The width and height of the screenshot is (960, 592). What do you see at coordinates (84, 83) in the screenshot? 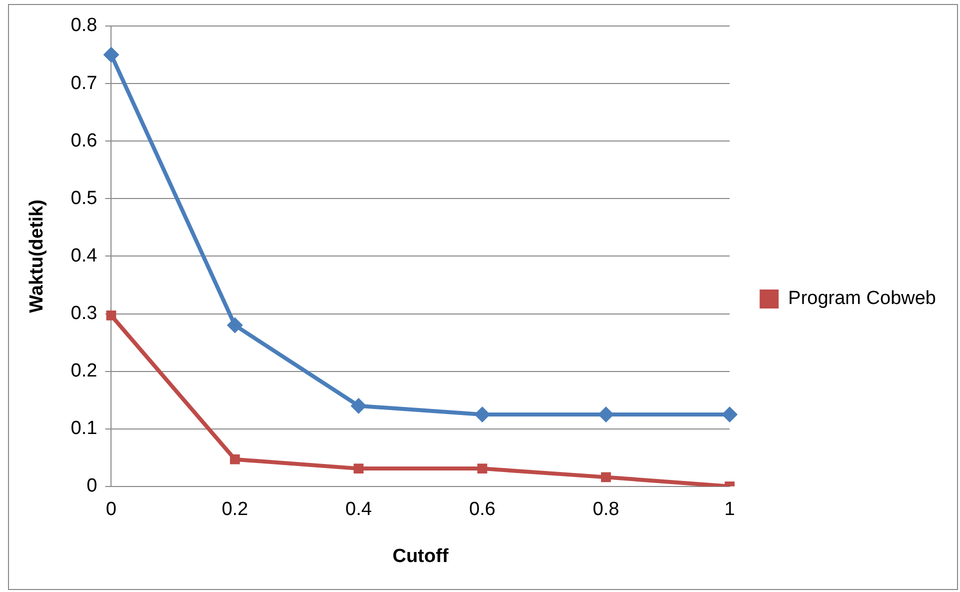
I see `y-tick-label: 0.7` at bounding box center [84, 83].